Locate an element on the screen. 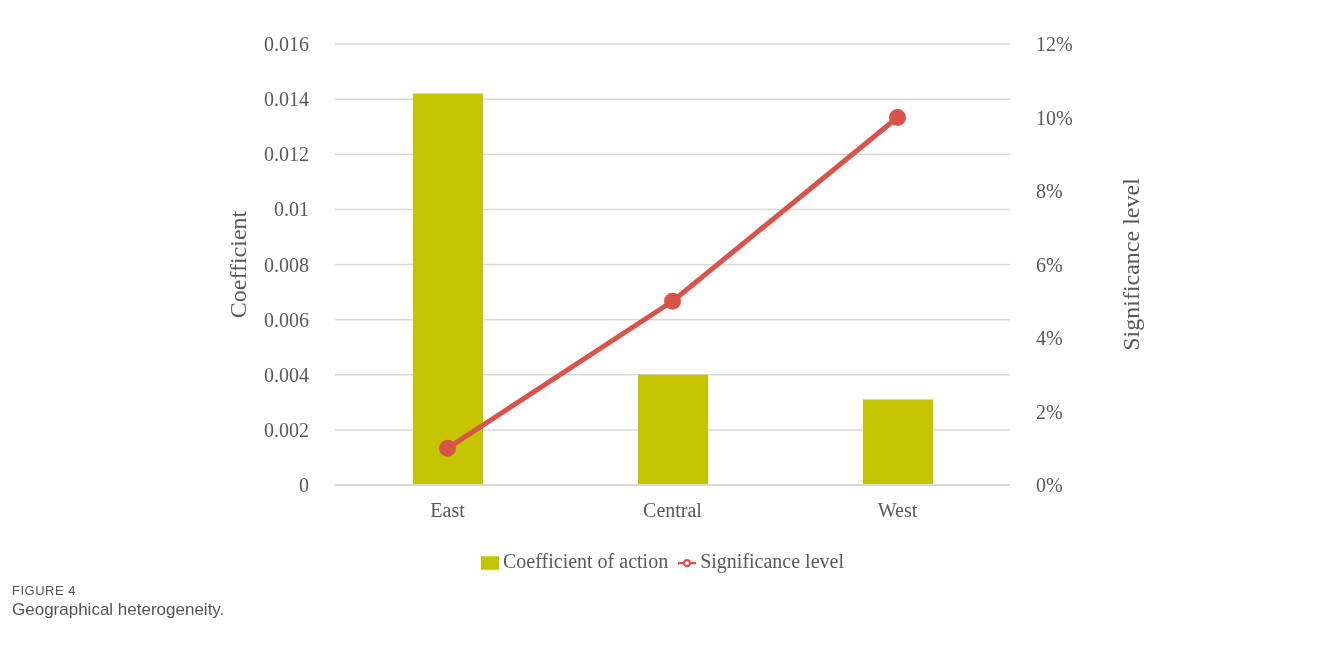 This screenshot has height=659, width=1320. y2-tick-label: 12% is located at coordinates (1054, 44).